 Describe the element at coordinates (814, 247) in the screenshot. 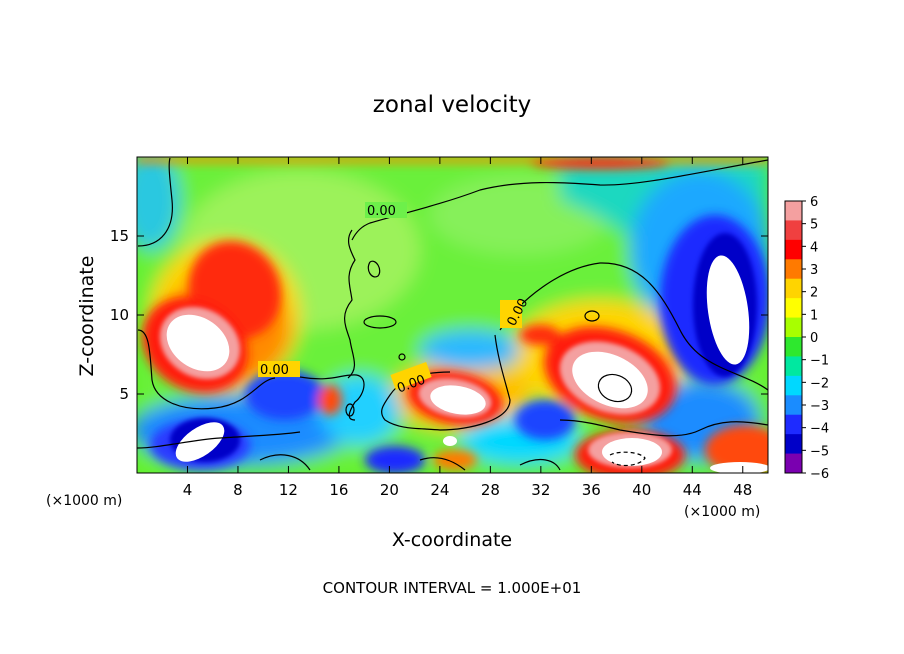

I see `colorbar-tick-label: 4` at that location.